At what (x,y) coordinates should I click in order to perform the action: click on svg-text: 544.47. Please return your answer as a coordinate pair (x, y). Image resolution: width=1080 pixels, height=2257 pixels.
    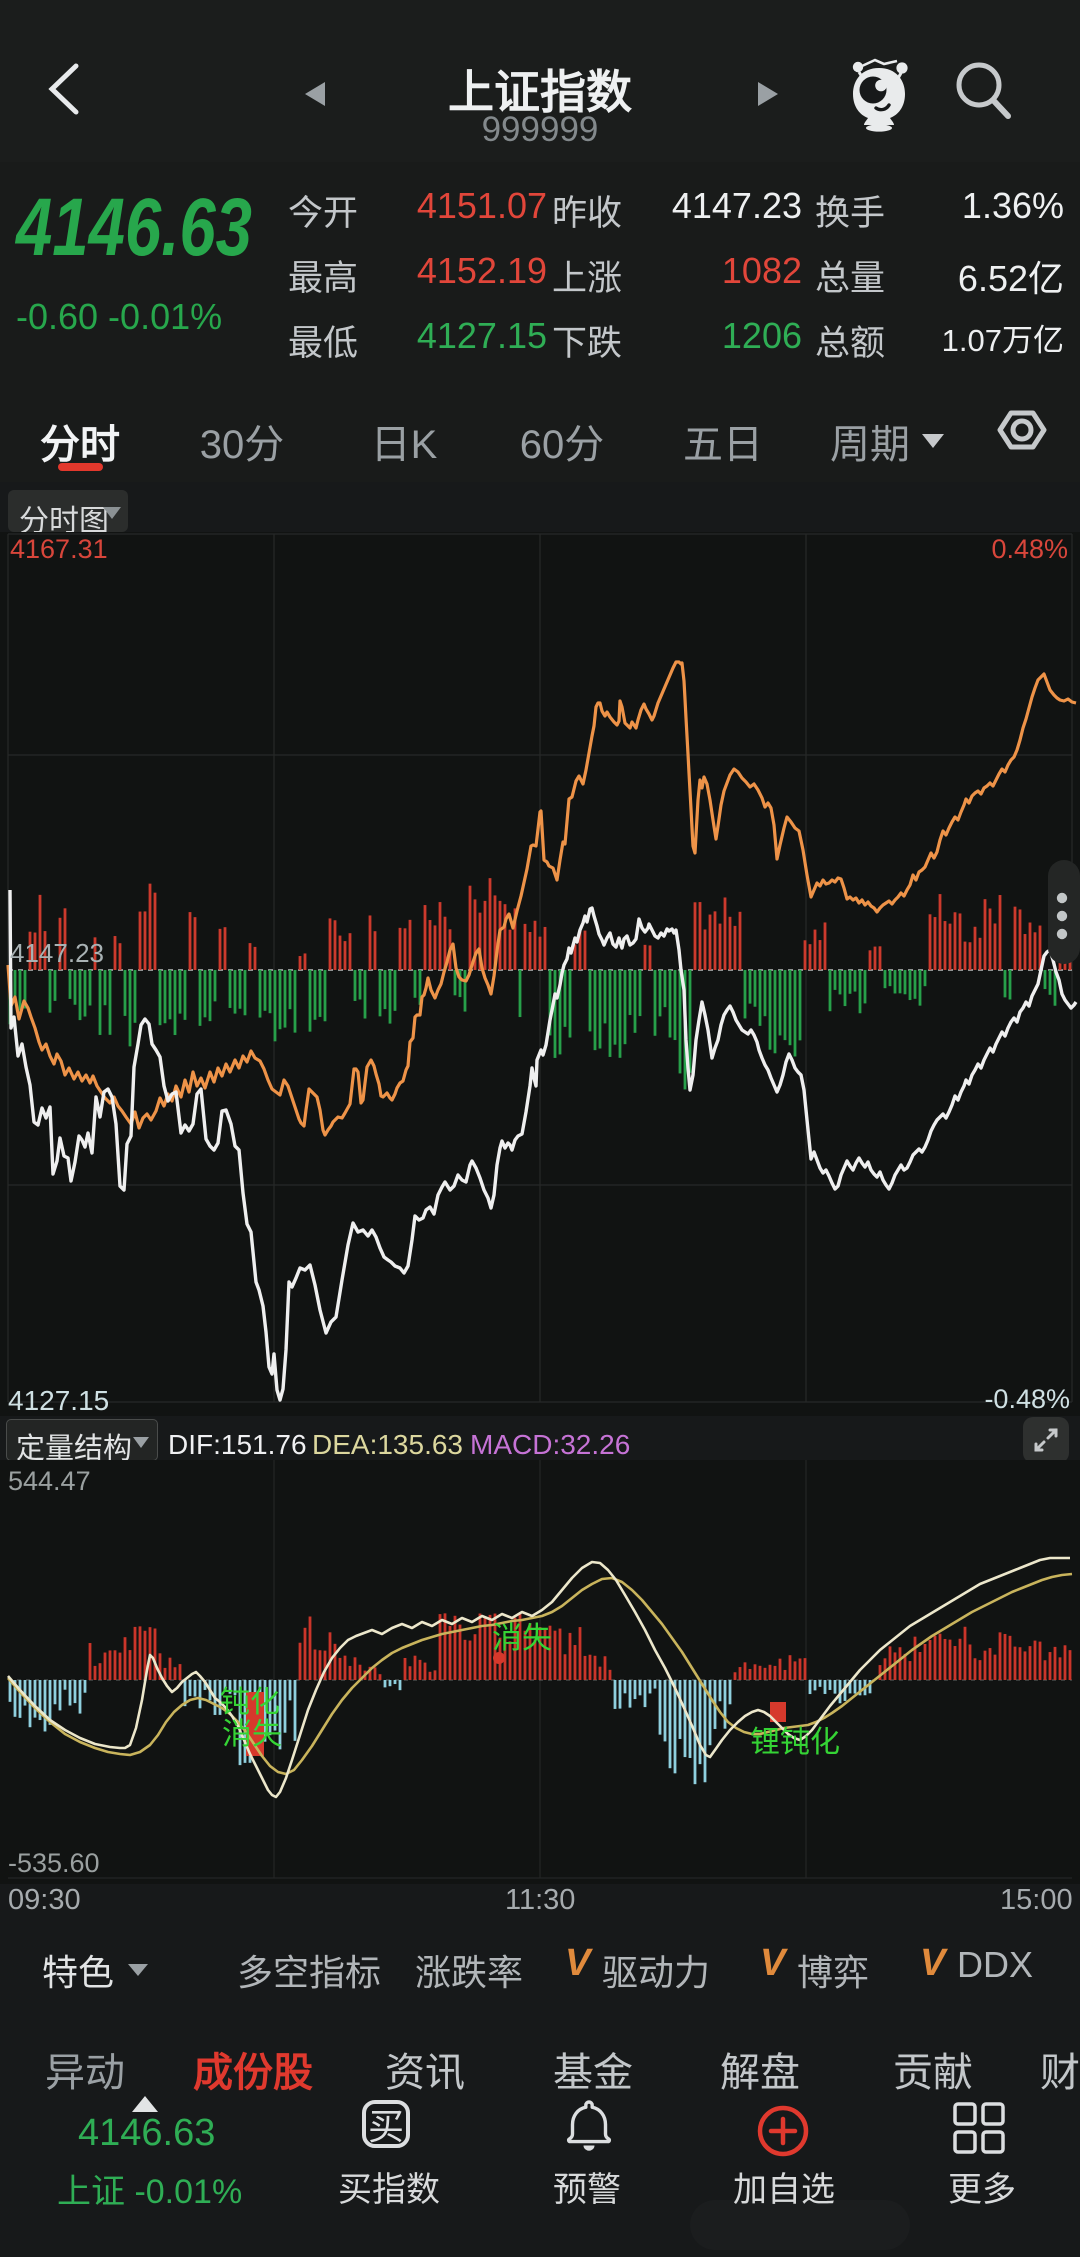
    Looking at the image, I should click on (49, 1481).